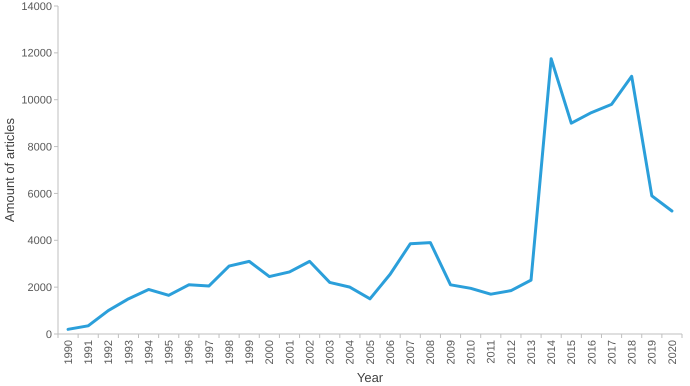 The image size is (690, 386). I want to click on x-tick-label: 2019, so click(652, 352).